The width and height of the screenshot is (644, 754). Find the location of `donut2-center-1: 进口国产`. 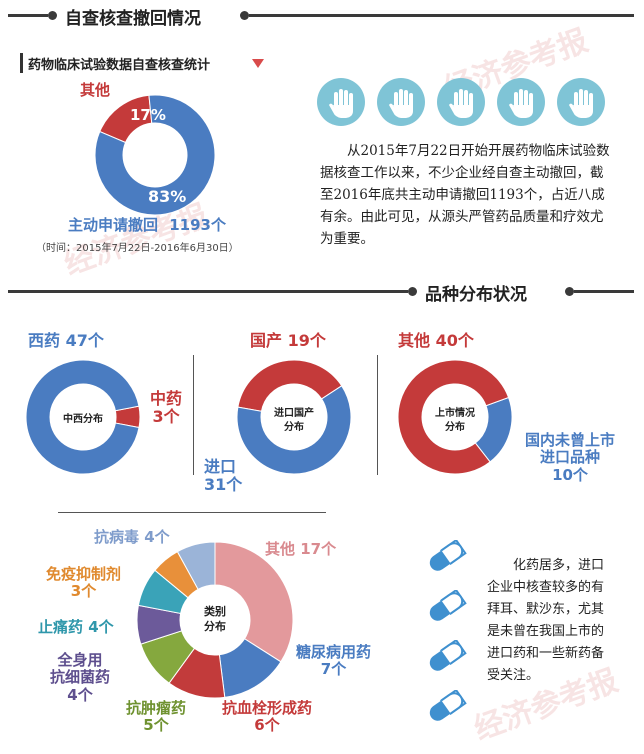

donut2-center-1: 进口国产 is located at coordinates (294, 412).